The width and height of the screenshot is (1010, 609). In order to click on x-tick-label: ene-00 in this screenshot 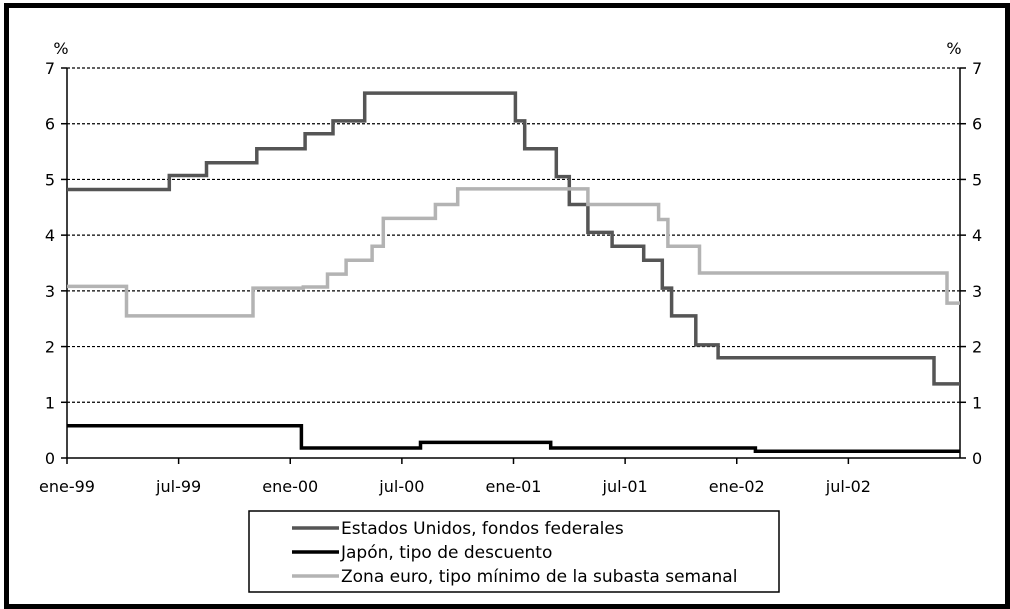, I will do `click(290, 486)`.